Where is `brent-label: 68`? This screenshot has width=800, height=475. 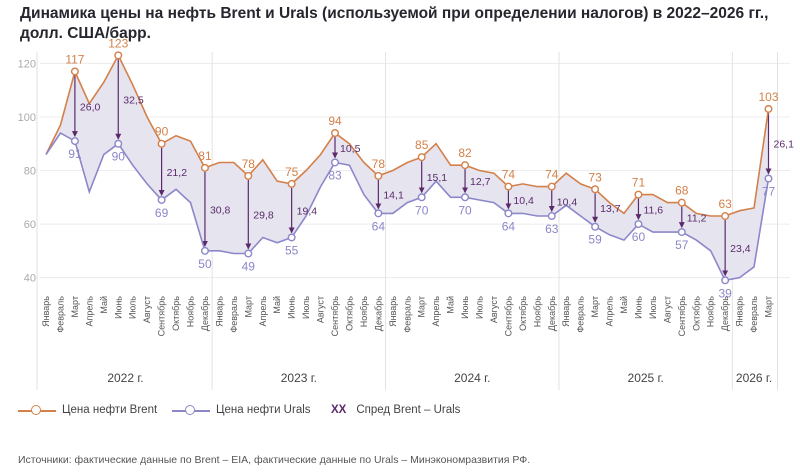
brent-label: 68 is located at coordinates (682, 191).